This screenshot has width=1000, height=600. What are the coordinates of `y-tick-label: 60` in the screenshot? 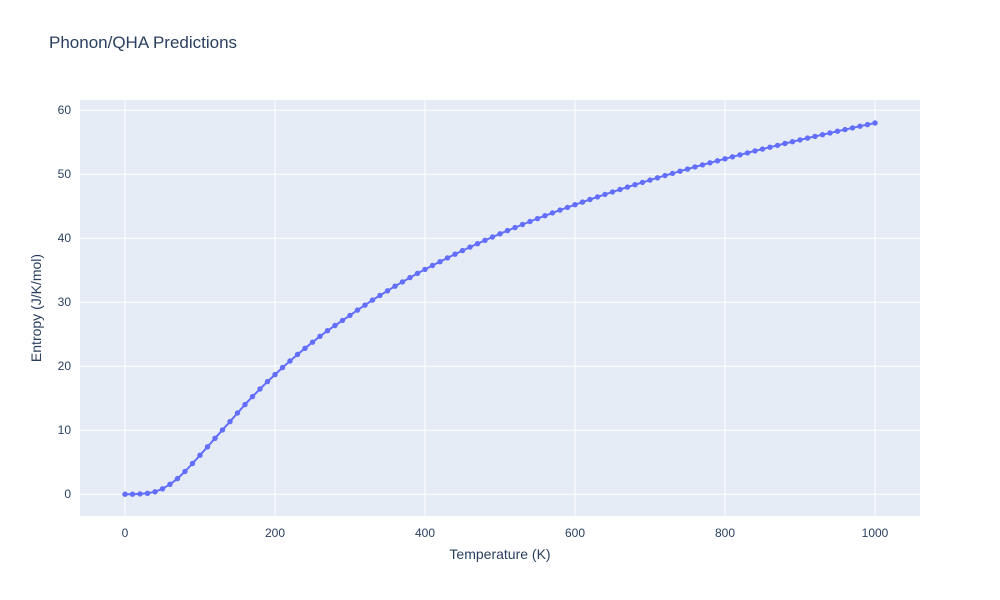 It's located at (65, 110).